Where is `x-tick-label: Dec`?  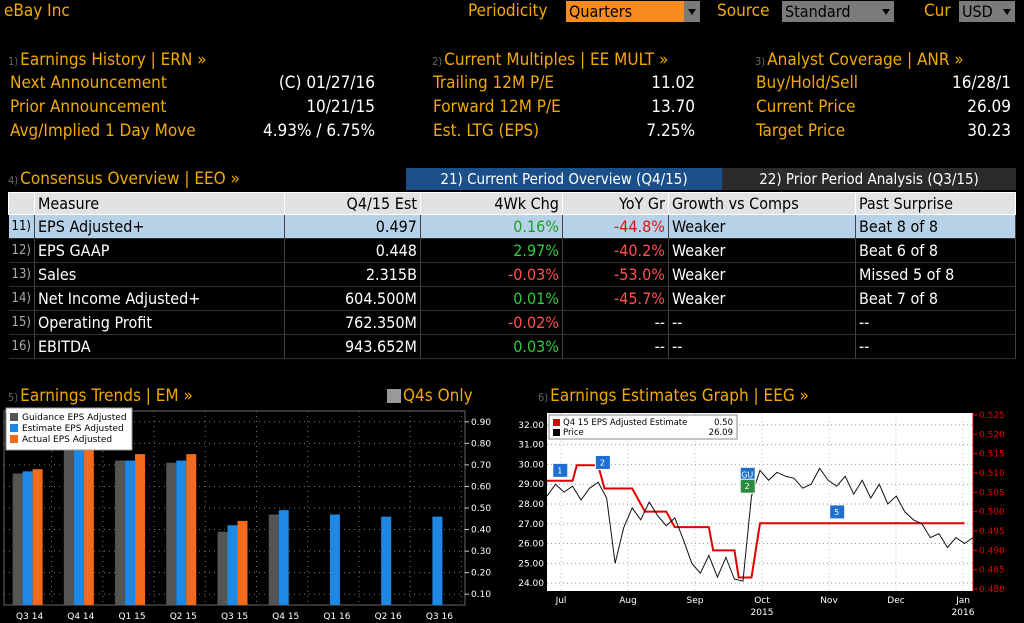 x-tick-label: Dec is located at coordinates (895, 601).